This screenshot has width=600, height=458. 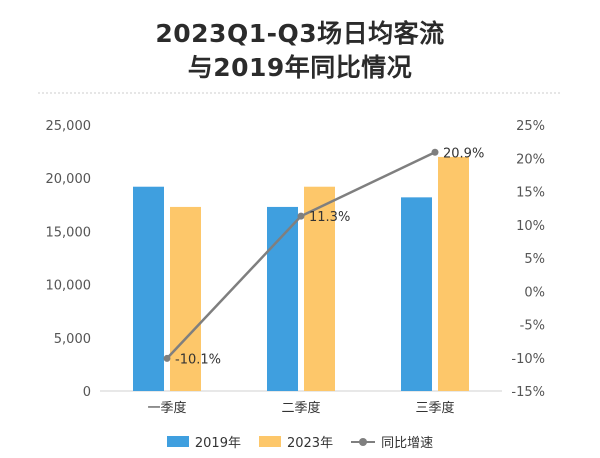 What do you see at coordinates (407, 443) in the screenshot?
I see `legend-label-growth: 同比增速` at bounding box center [407, 443].